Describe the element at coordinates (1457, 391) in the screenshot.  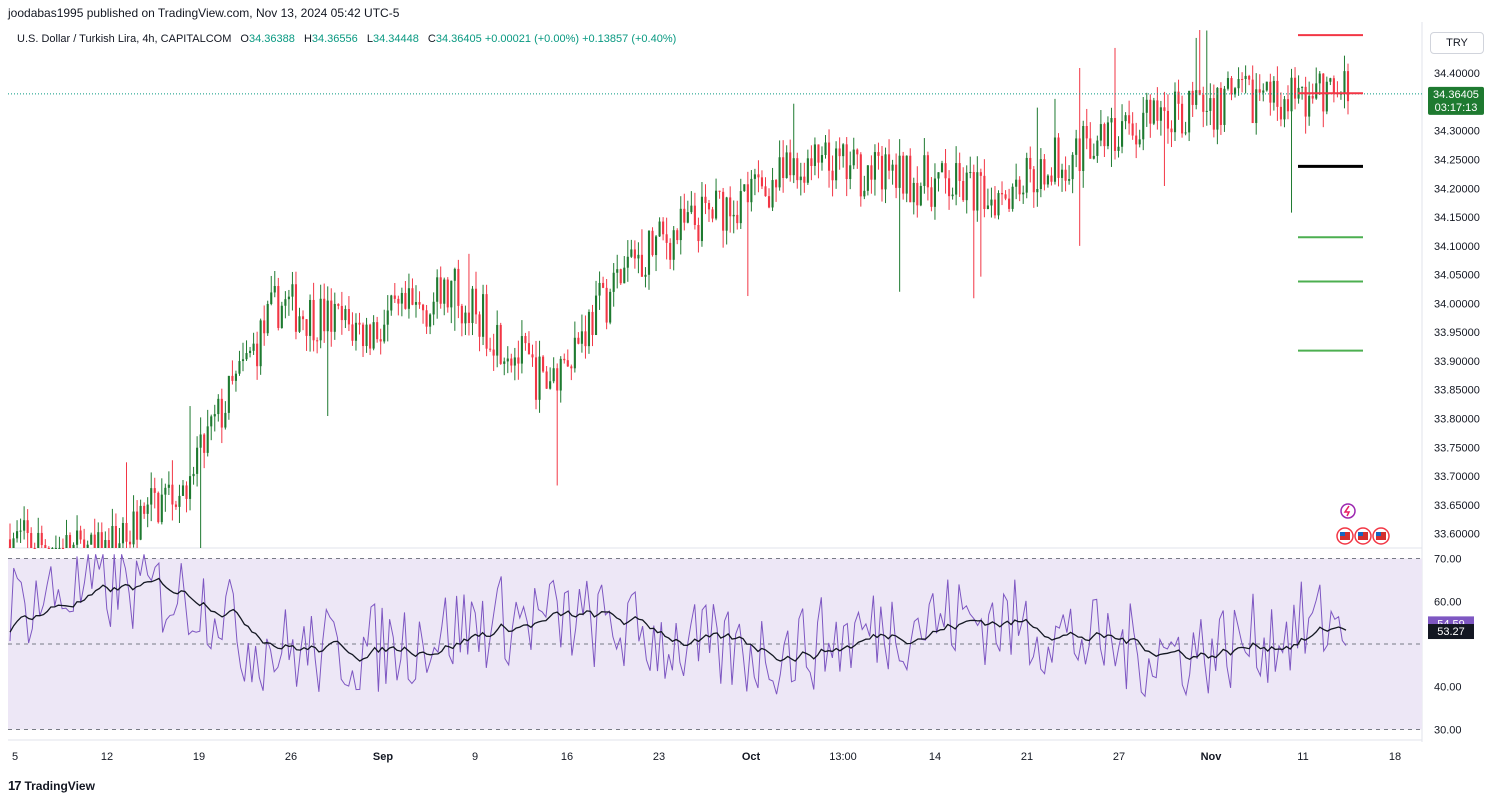
I see `price-tick-label: 33.85000` at that location.